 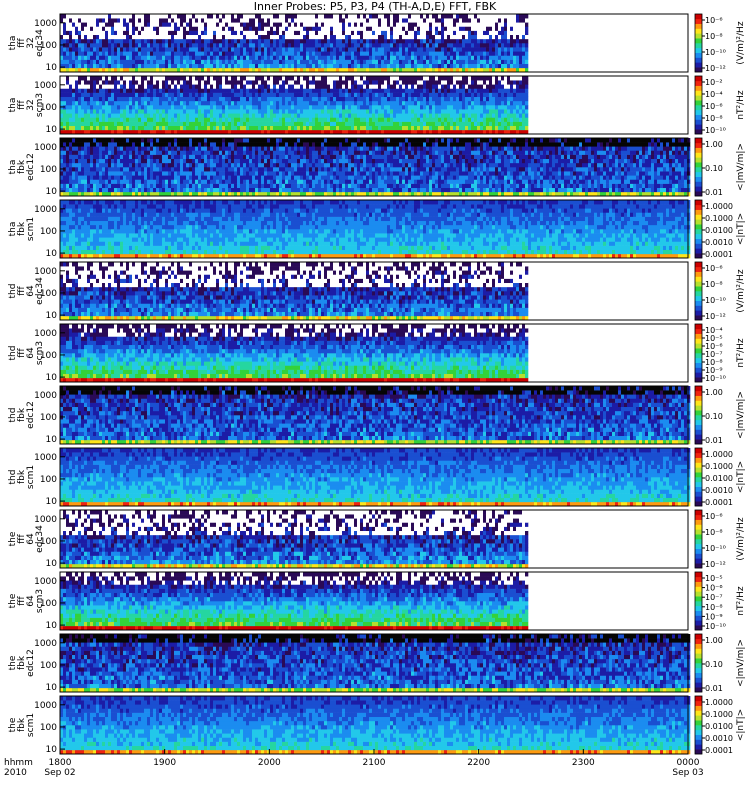 I want to click on colorbar-label: nT²/Hz, so click(x=741, y=105).